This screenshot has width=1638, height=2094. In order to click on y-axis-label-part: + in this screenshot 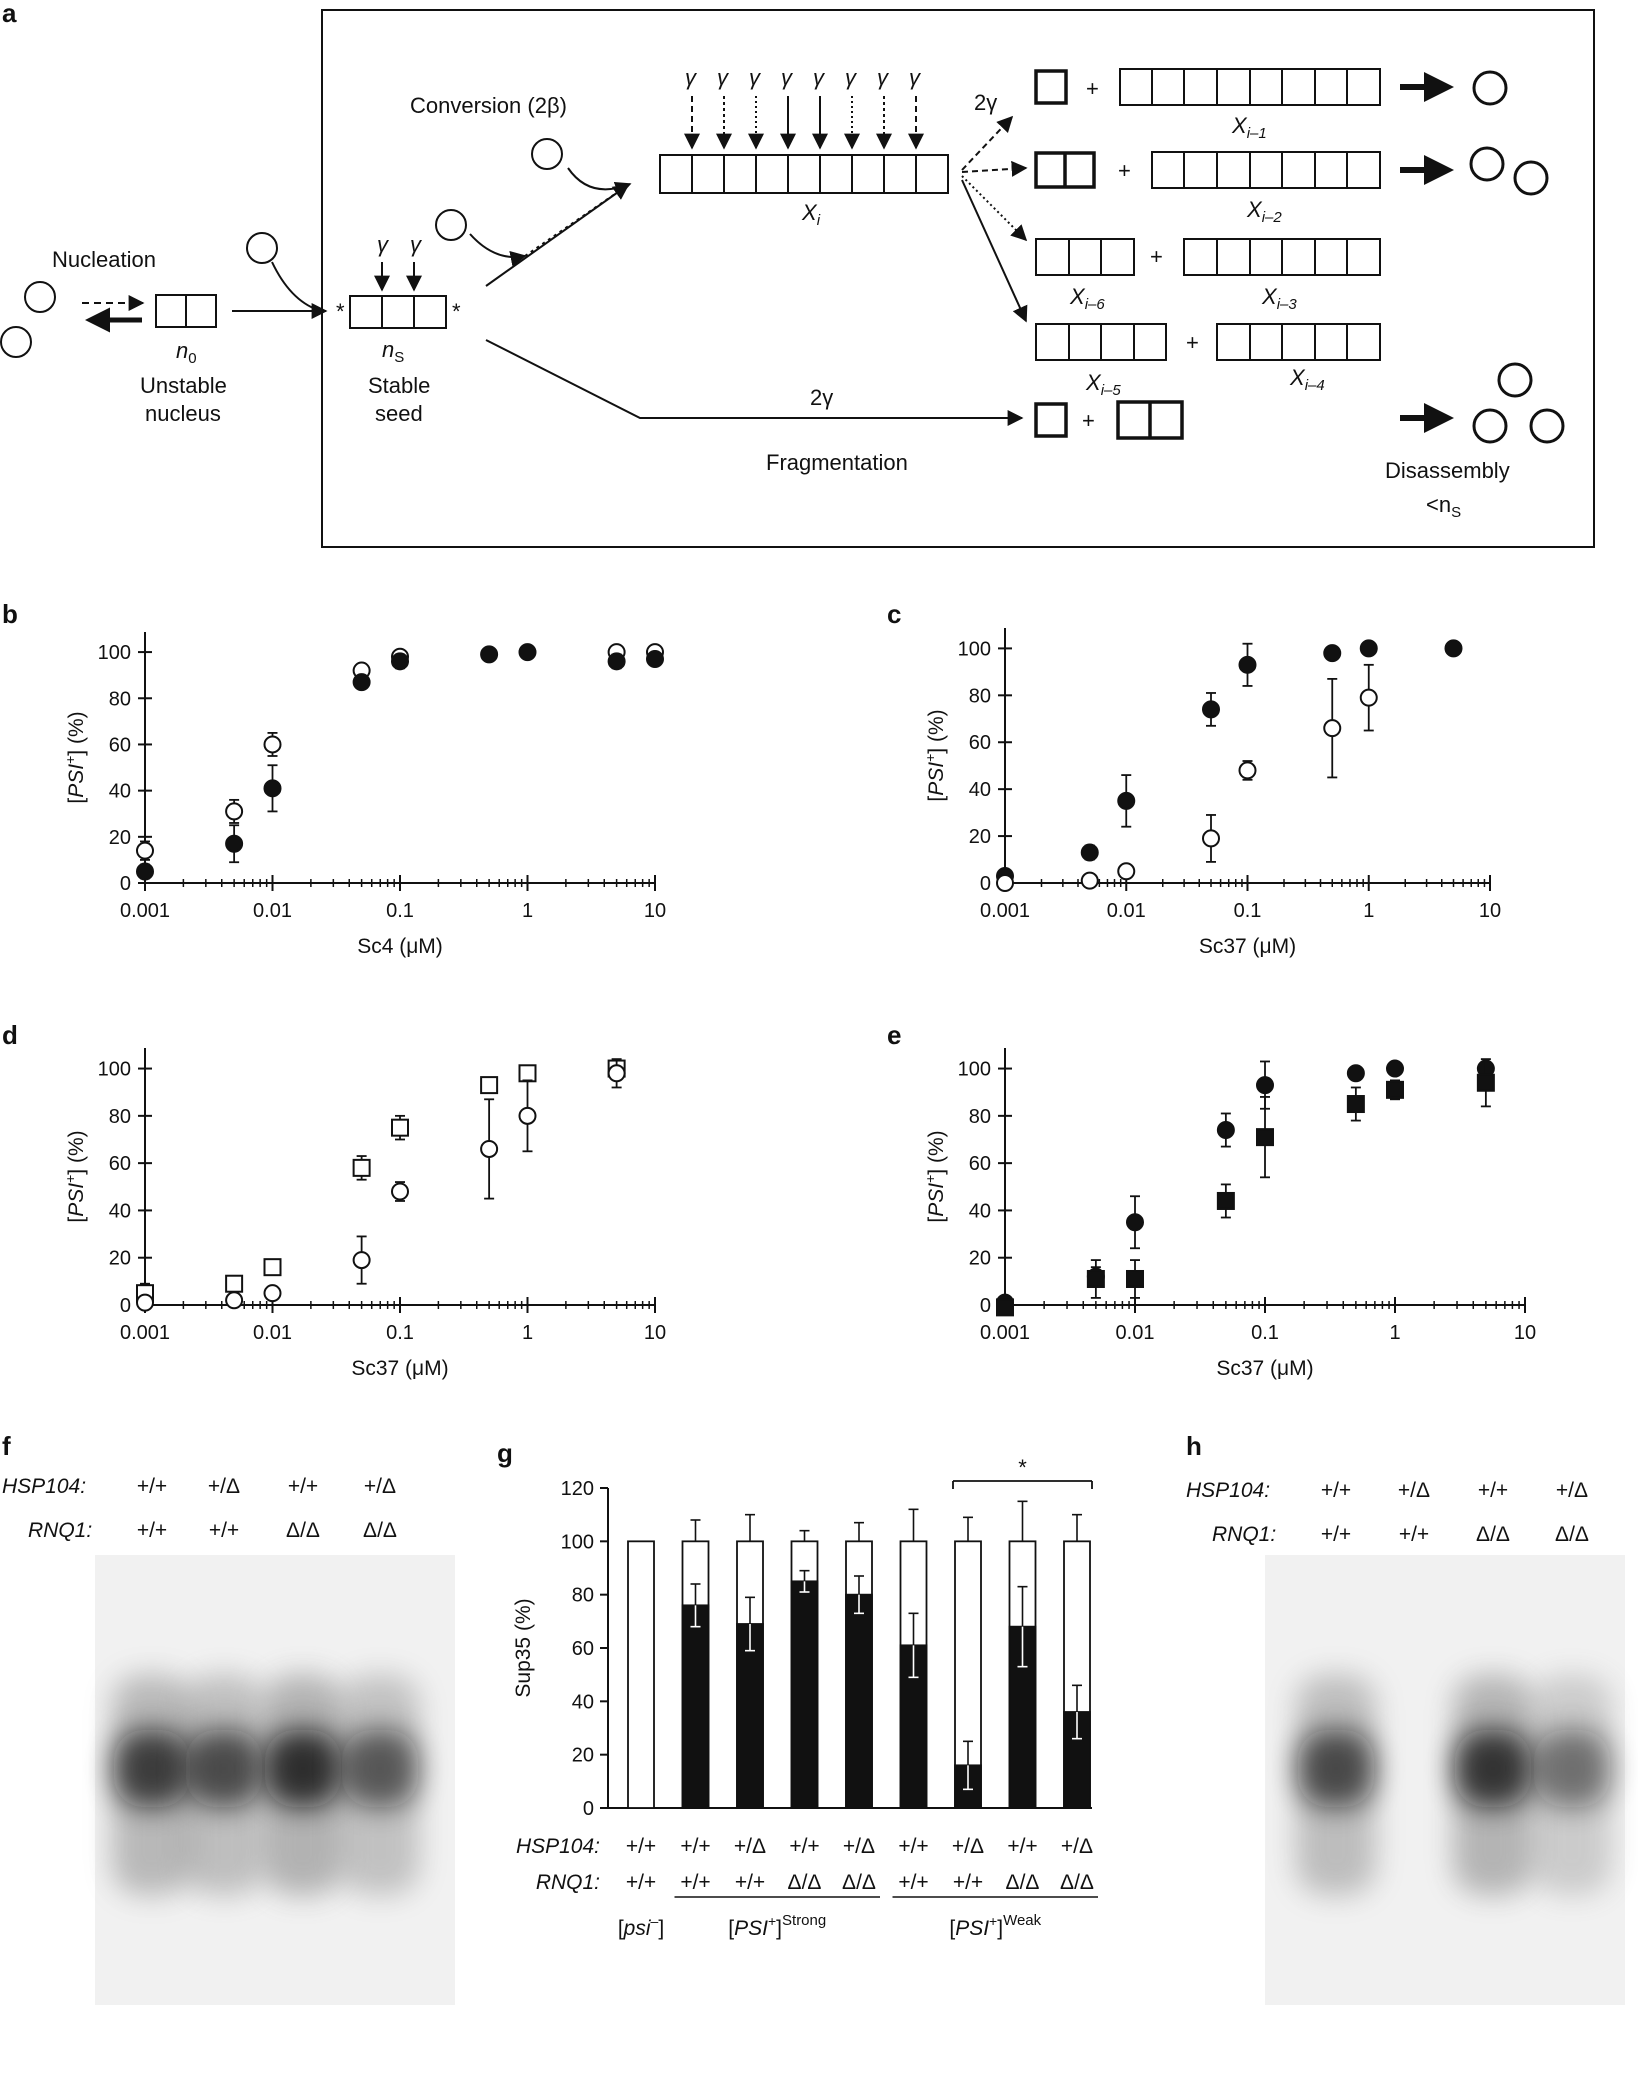, I will do `click(70, 760)`.